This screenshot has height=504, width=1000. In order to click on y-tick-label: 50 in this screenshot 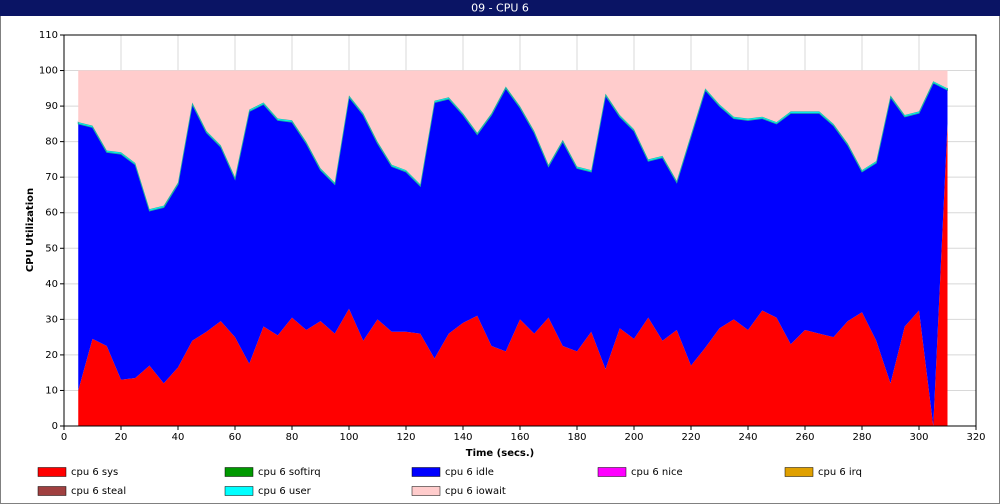, I will do `click(51, 248)`.